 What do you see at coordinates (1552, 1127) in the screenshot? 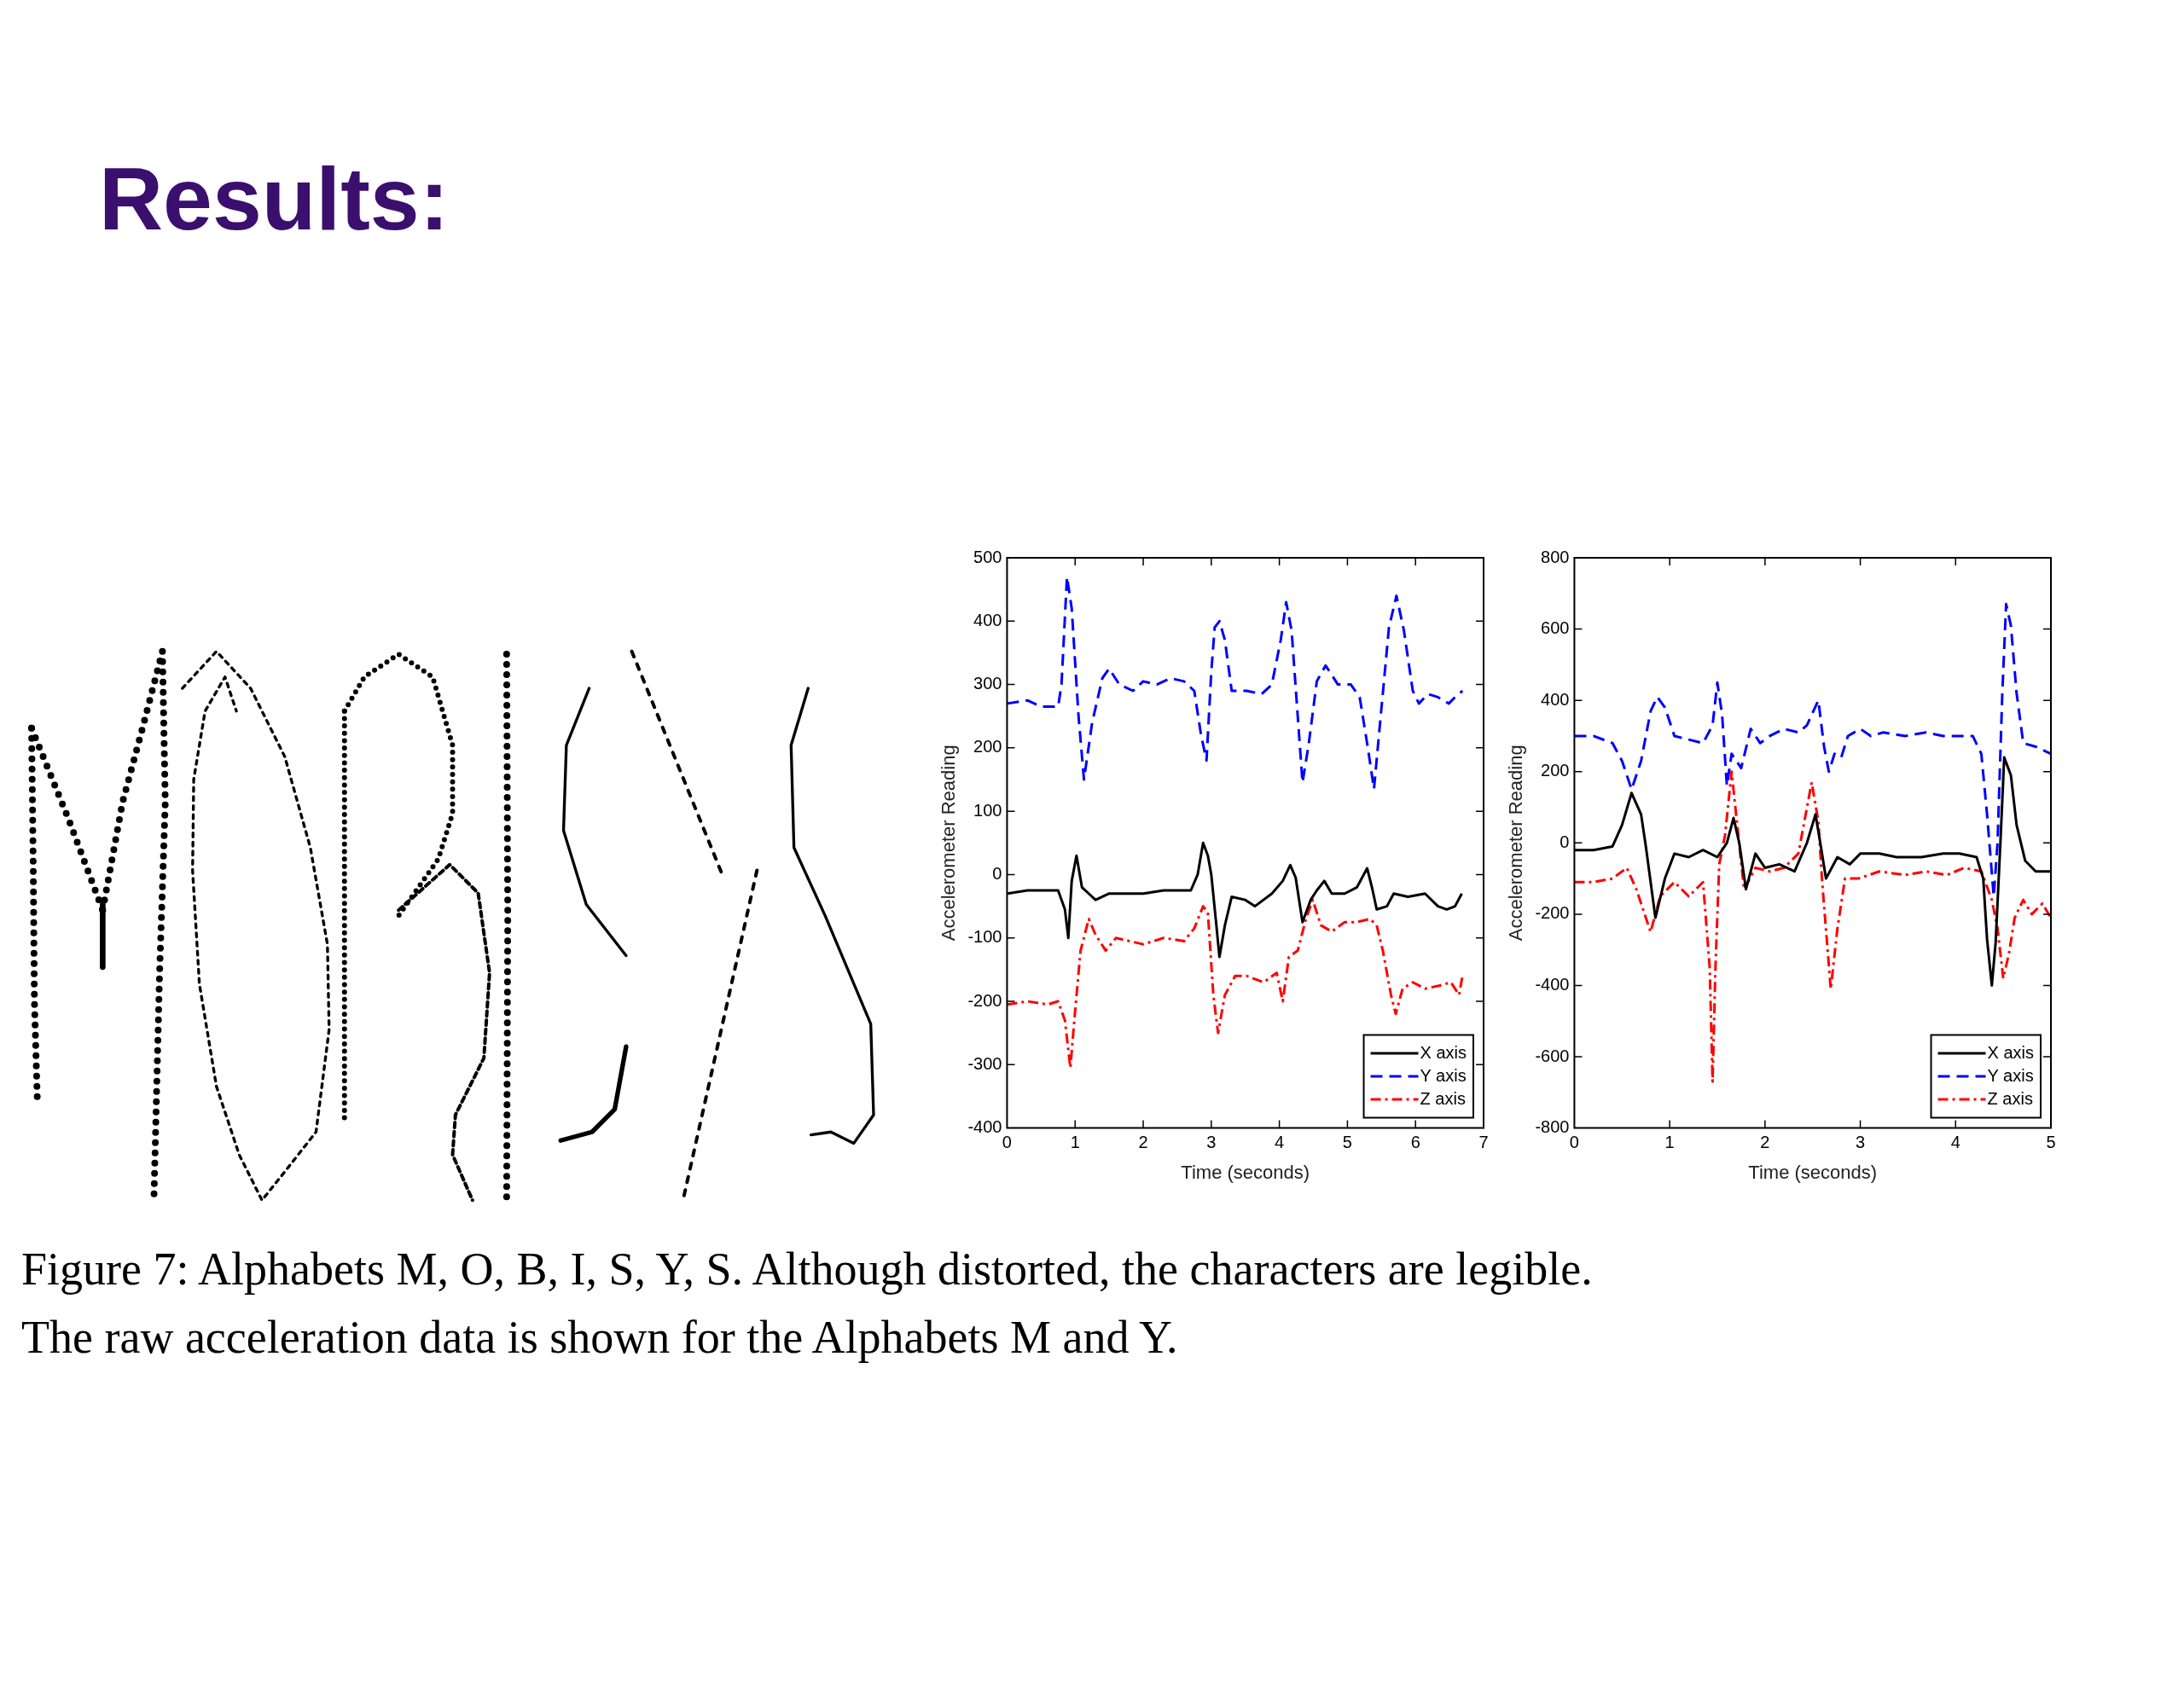
I see `y-tick-label: -800` at bounding box center [1552, 1127].